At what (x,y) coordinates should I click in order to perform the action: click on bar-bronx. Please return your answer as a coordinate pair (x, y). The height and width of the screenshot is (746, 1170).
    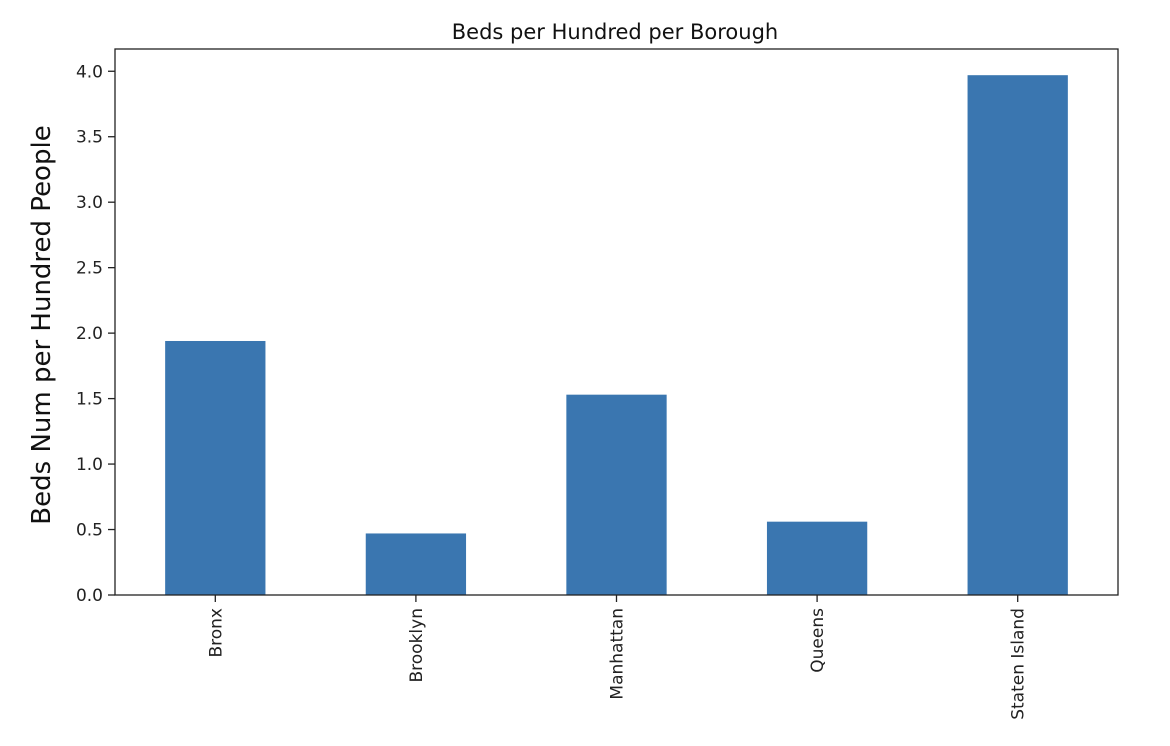
    Looking at the image, I should click on (215, 467).